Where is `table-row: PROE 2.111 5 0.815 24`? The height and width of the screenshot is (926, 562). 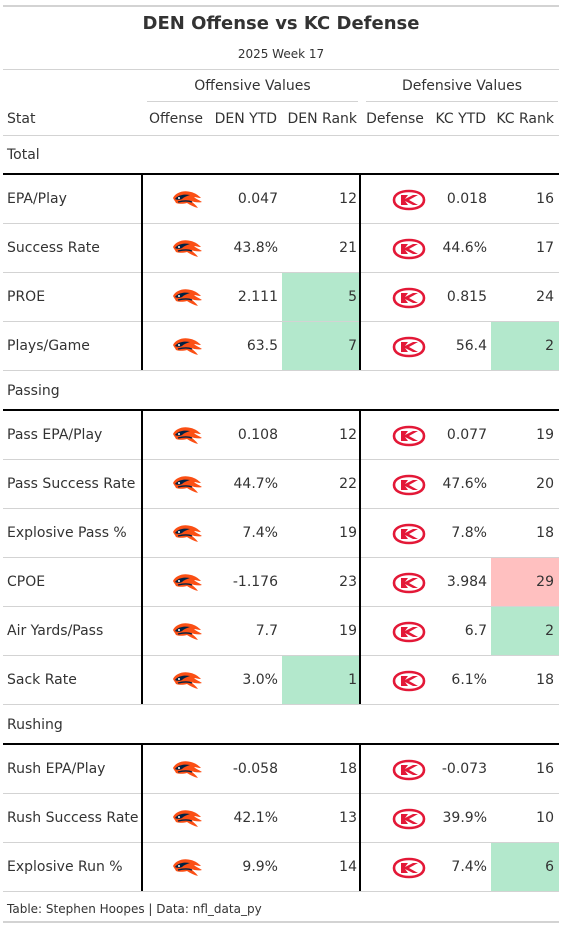
table-row: PROE 2.111 5 0.815 24 is located at coordinates (281, 297).